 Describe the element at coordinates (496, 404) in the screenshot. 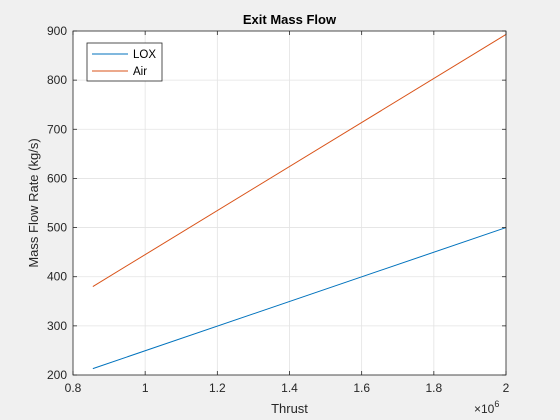

I see `x-exponent-power: 6` at that location.